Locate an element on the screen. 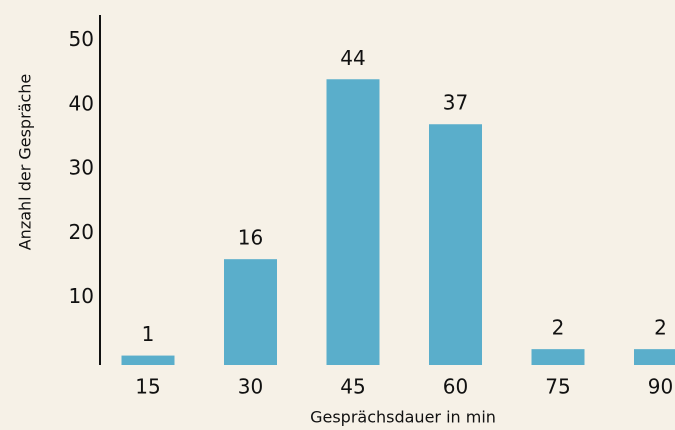 The image size is (675, 430). x-tick-label: 30 is located at coordinates (250, 387).